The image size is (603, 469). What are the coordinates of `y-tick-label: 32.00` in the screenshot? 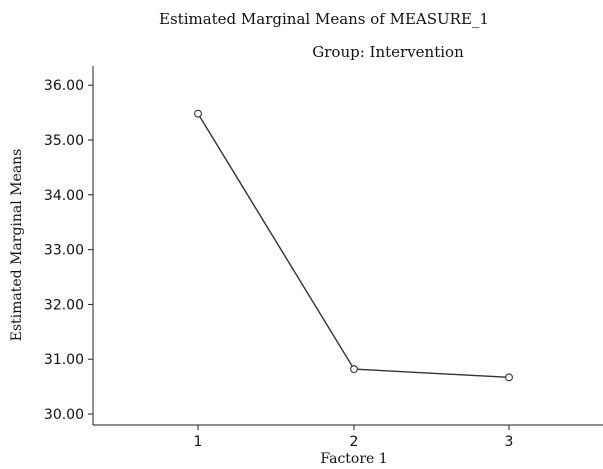 It's located at (64, 305).